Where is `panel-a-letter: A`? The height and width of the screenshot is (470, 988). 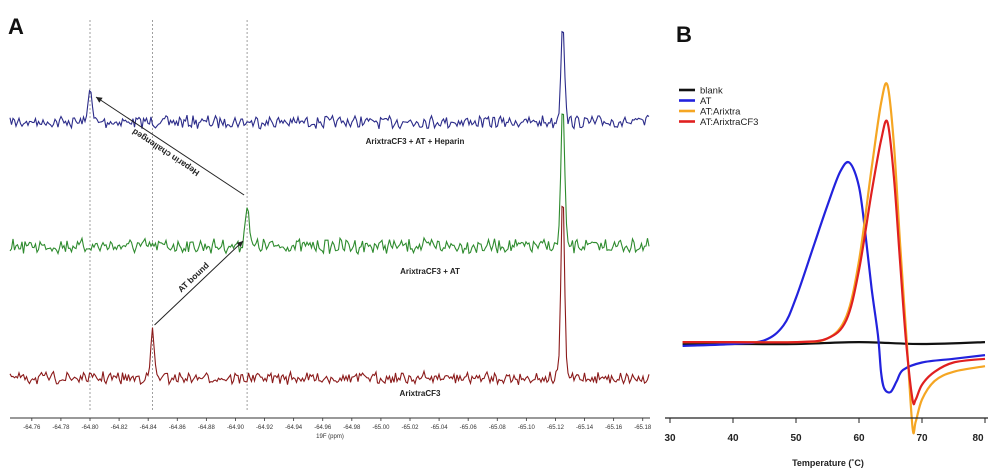
panel-a-letter: A is located at coordinates (16, 26).